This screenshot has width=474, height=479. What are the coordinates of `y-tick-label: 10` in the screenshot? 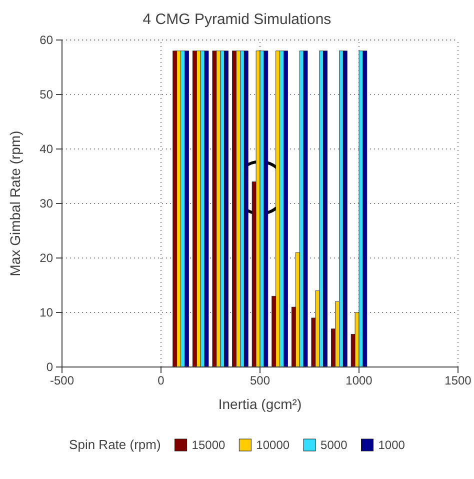 It's located at (47, 312).